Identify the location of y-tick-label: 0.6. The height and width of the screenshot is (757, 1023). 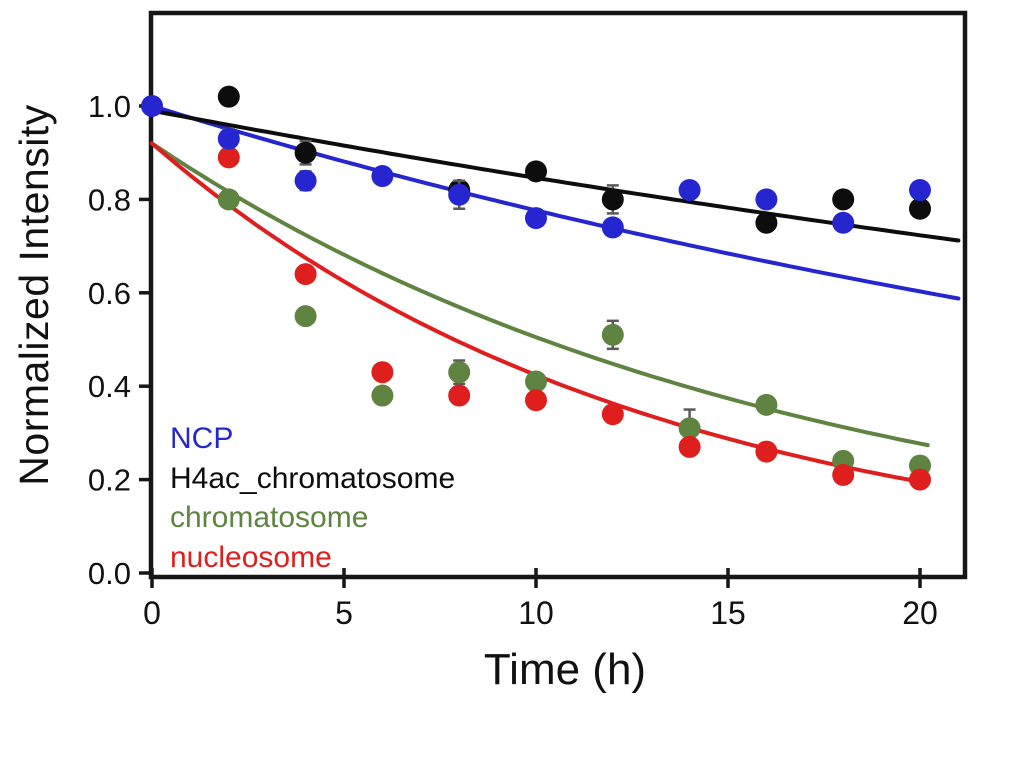
(109, 293).